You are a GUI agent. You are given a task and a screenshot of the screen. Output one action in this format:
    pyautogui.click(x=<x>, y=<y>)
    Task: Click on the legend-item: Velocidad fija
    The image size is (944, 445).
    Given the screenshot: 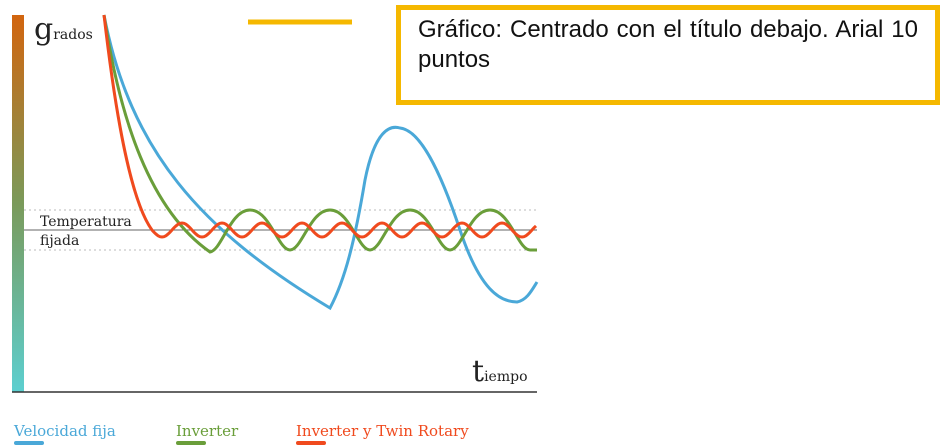 What is the action you would take?
    pyautogui.click(x=65, y=433)
    